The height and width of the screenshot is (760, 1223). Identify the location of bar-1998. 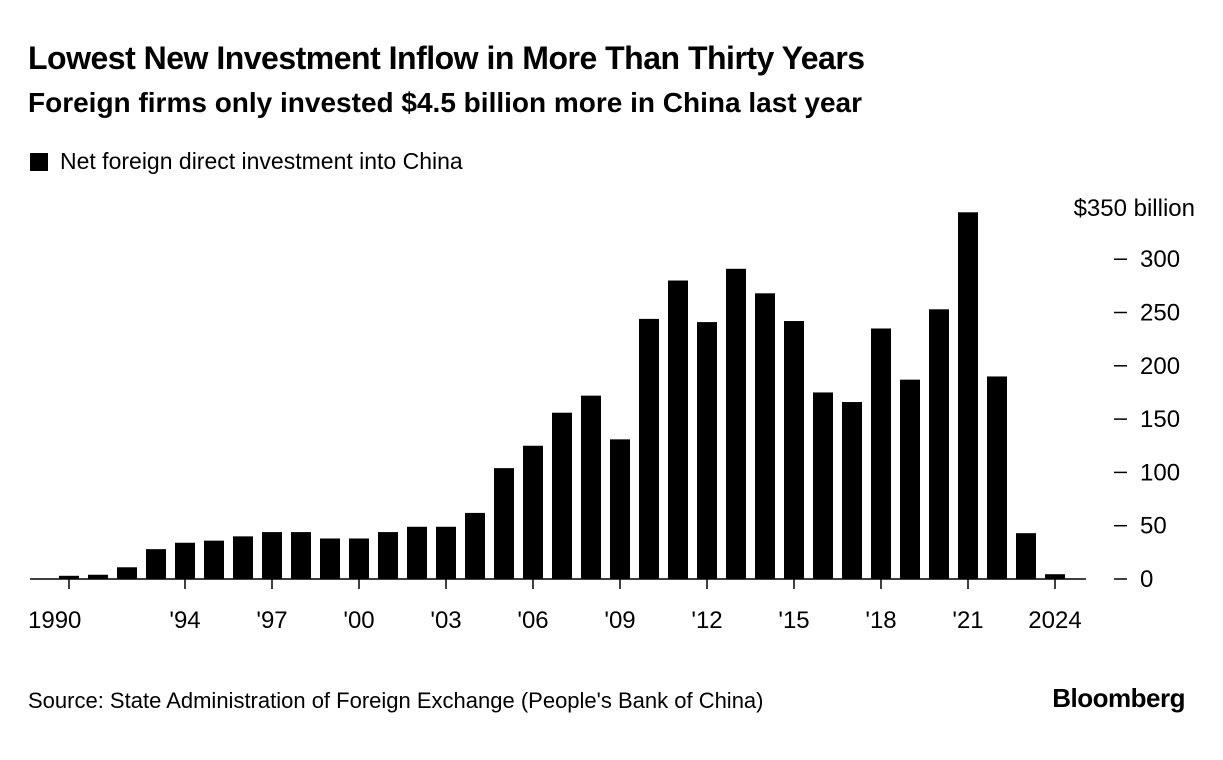
(301, 555).